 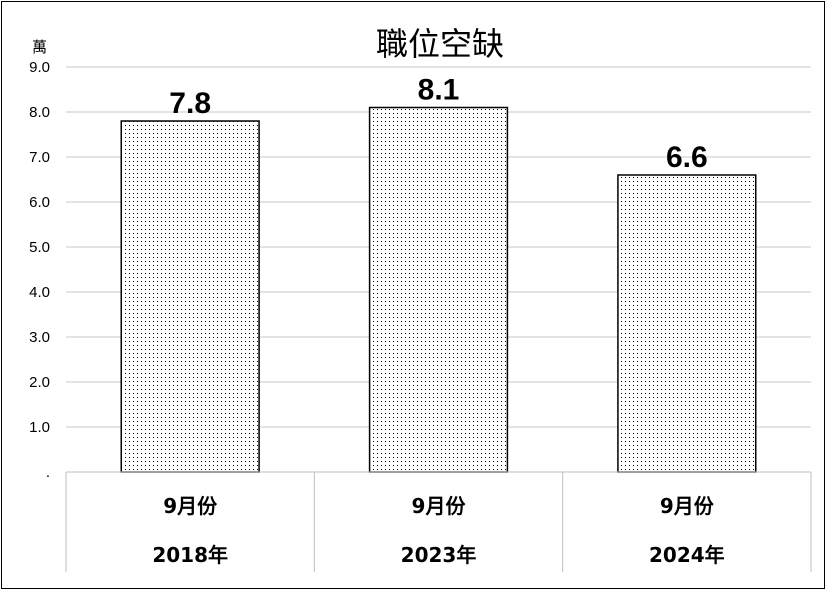 What do you see at coordinates (39, 157) in the screenshot?
I see `y-tick-label: 7.0` at bounding box center [39, 157].